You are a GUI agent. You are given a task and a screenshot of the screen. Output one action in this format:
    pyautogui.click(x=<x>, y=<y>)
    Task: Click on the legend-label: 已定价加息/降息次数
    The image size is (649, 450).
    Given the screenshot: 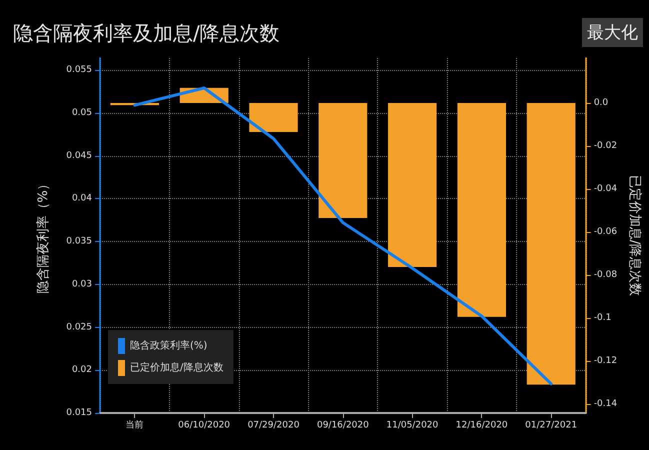 What is the action you would take?
    pyautogui.click(x=177, y=368)
    